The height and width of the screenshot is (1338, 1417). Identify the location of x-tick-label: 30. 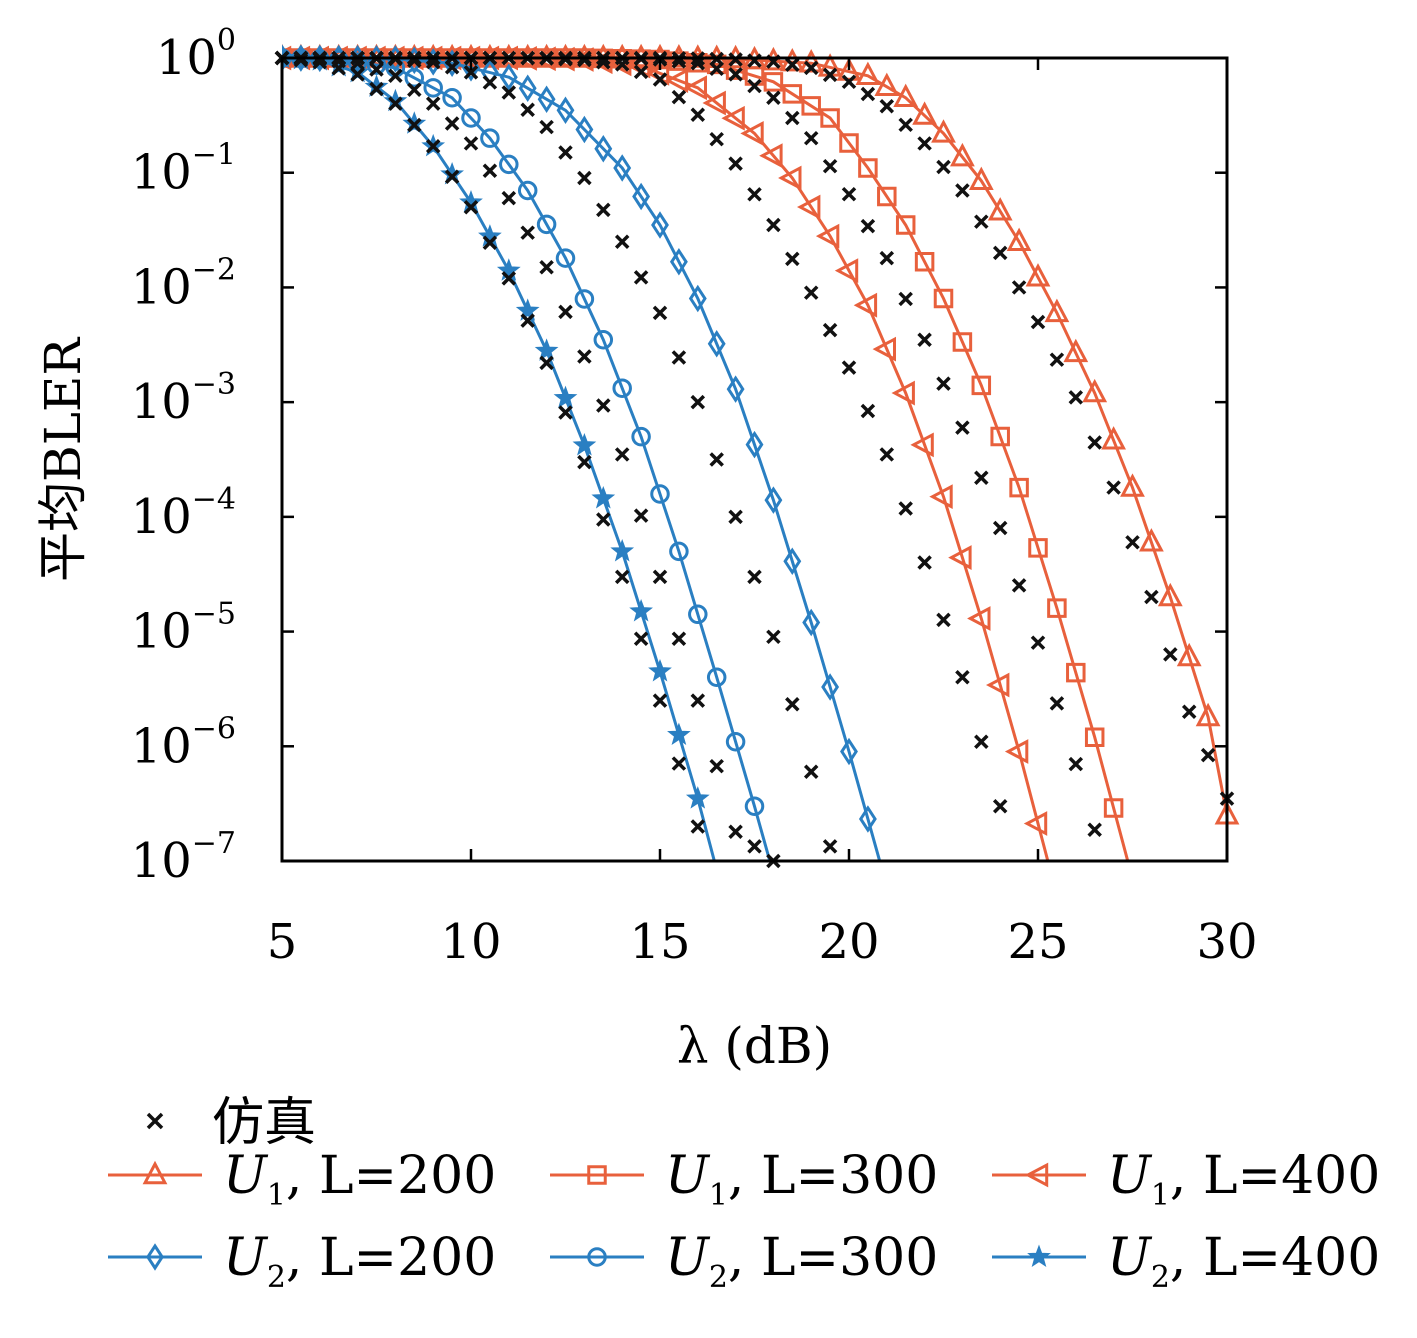
(1226, 942).